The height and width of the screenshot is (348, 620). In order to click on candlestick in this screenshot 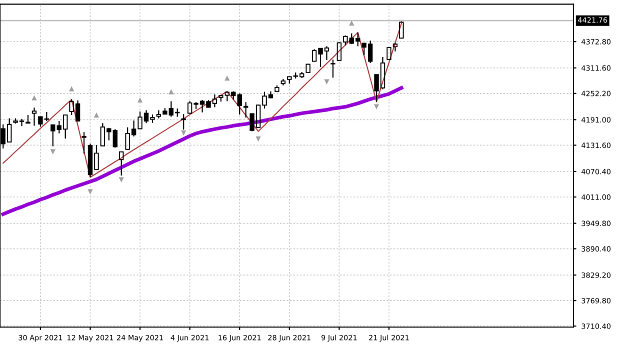, I will do `click(34, 116)`.